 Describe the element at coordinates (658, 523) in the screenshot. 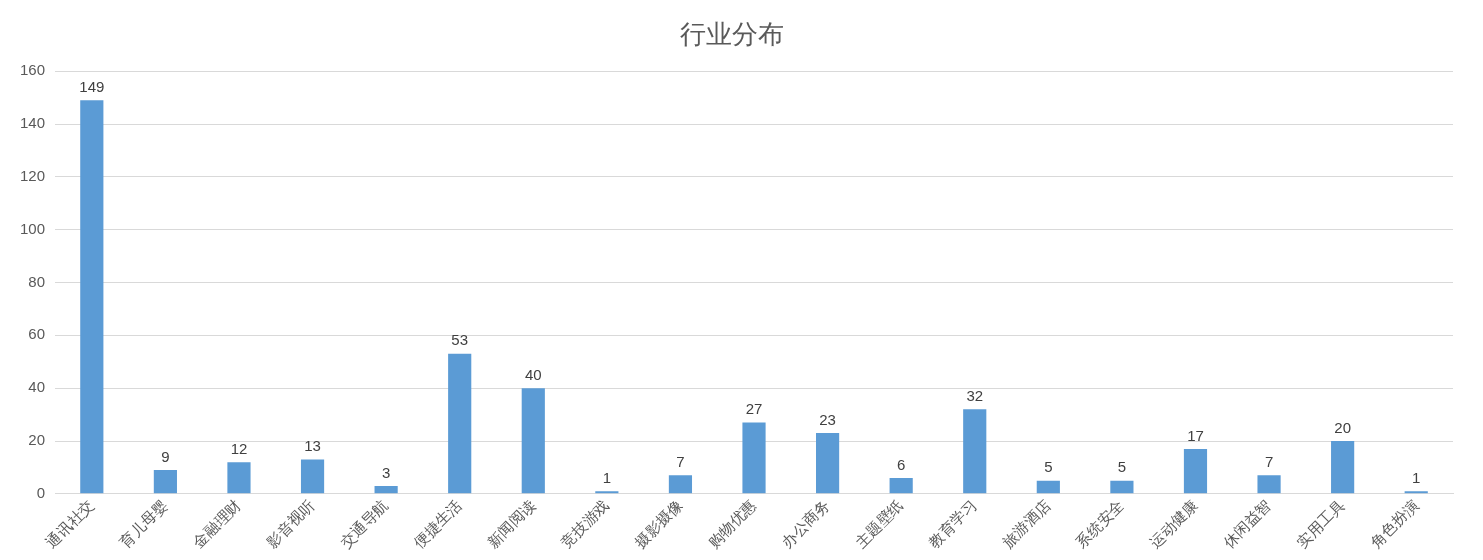

I see `x-tick-label: 摄影摄像` at that location.